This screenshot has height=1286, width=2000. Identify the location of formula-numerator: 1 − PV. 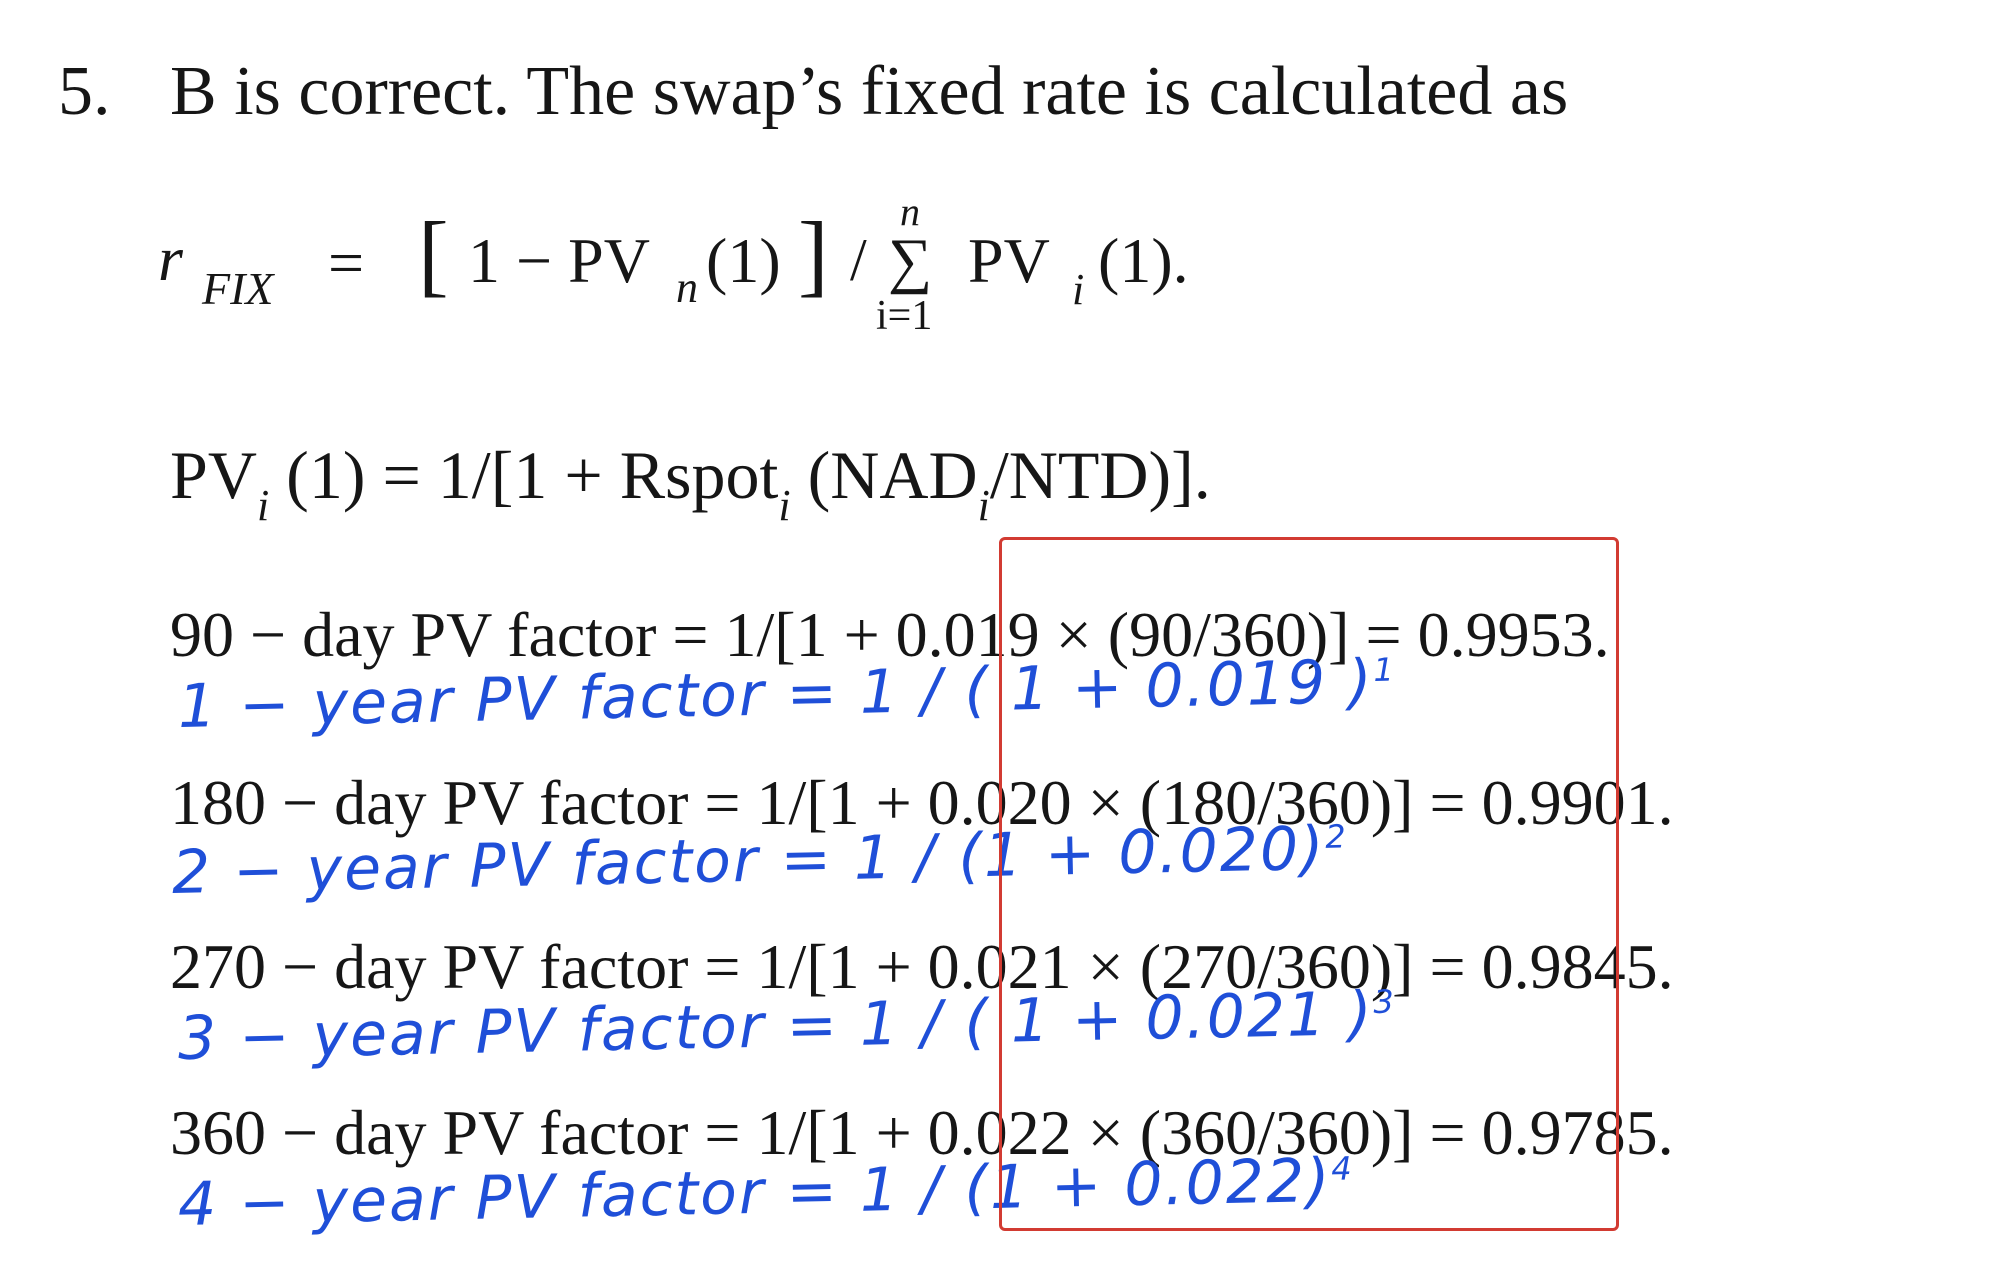
(559, 260).